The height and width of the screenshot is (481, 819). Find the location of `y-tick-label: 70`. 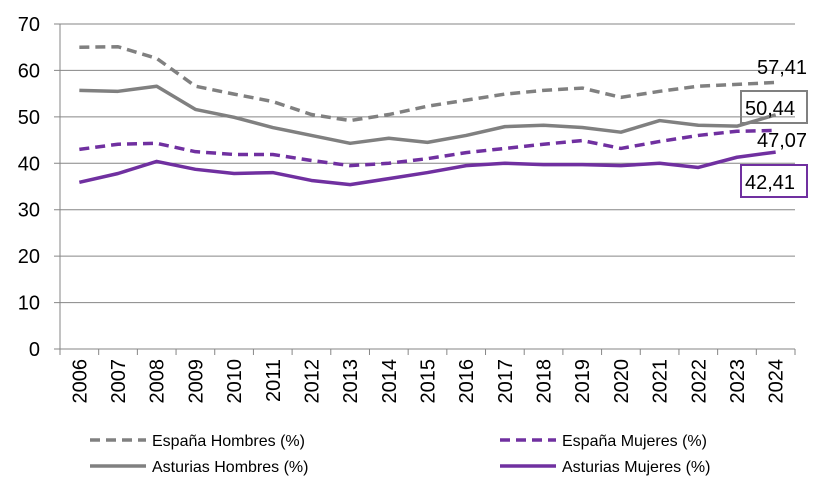

y-tick-label: 70 is located at coordinates (29, 25).